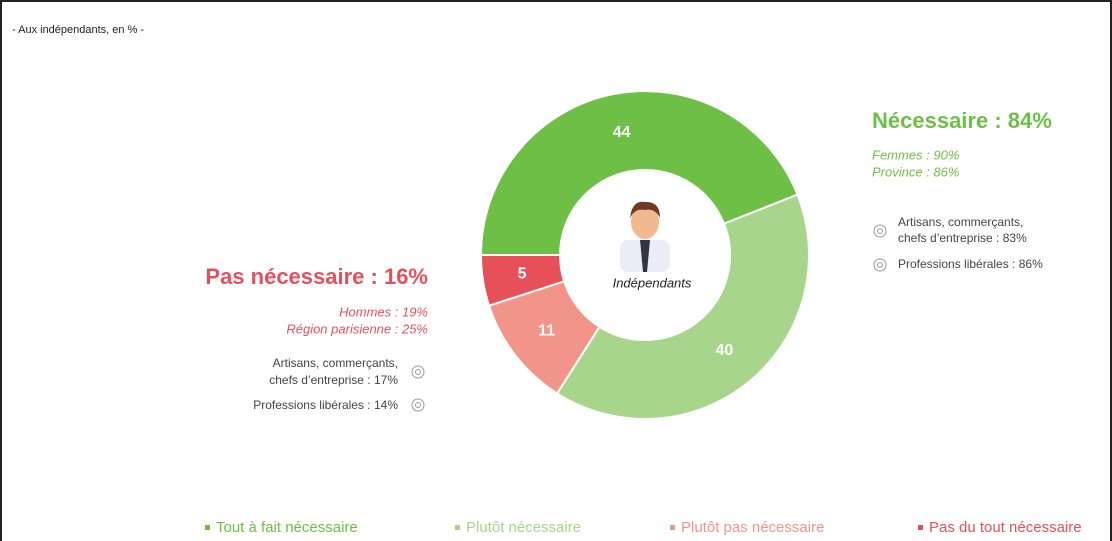 This screenshot has width=1112, height=541. Describe the element at coordinates (724, 350) in the screenshot. I see `data-label: 40` at that location.